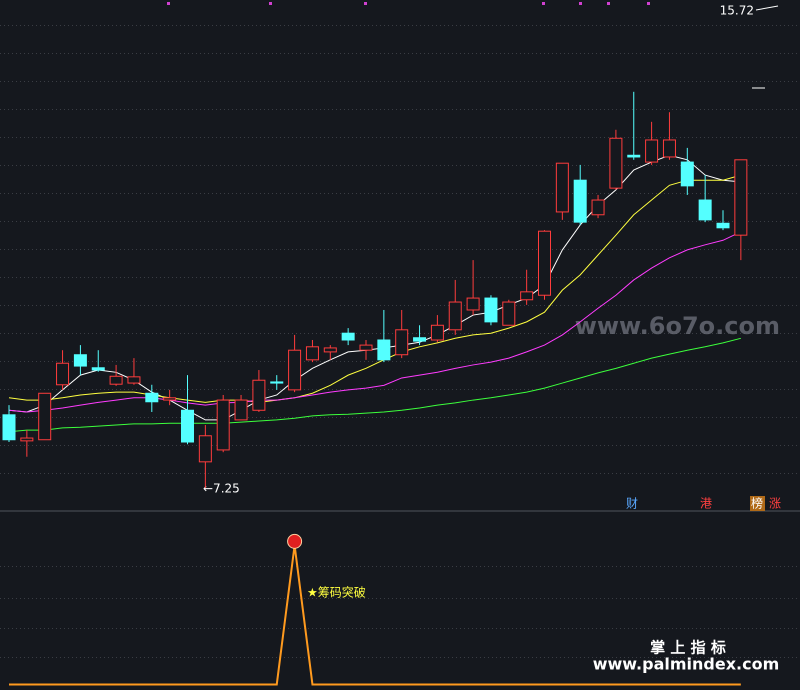 This screenshot has height=690, width=800. I want to click on high-label: 15.72, so click(737, 11).